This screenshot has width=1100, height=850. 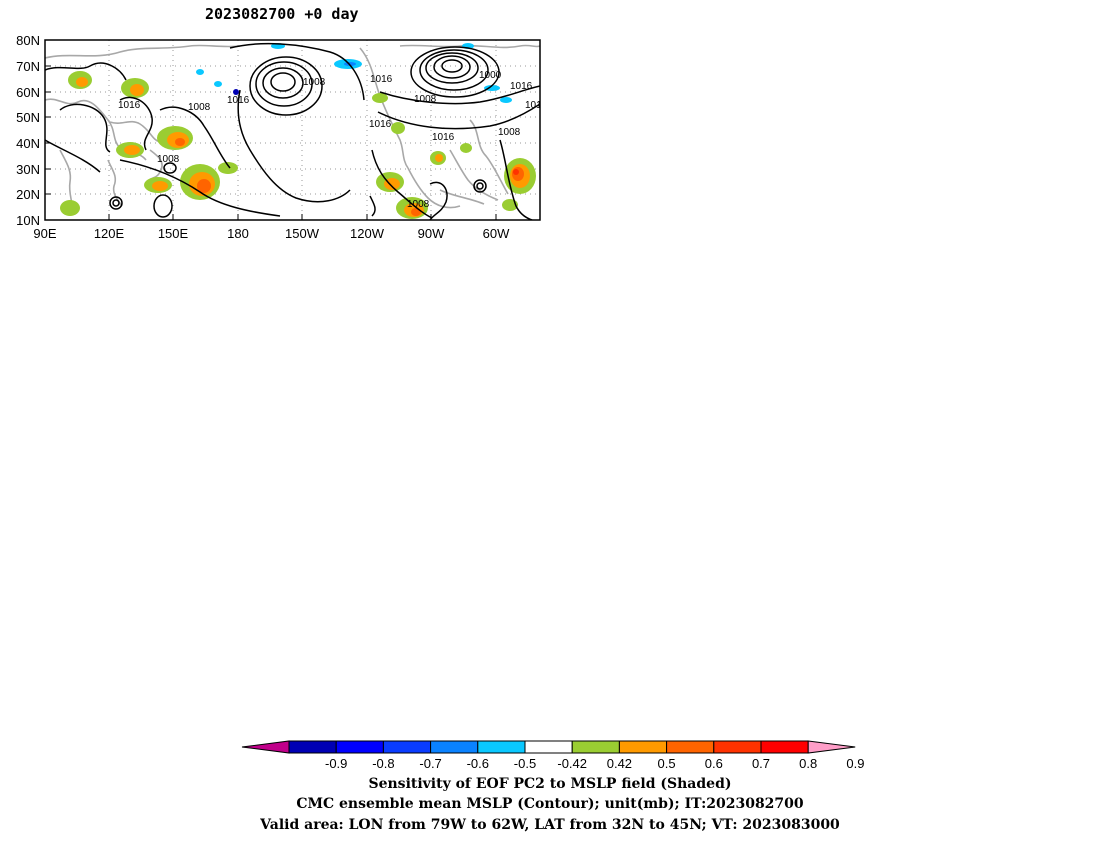 I want to click on colorbar-tick-label: -0.8, so click(x=383, y=763).